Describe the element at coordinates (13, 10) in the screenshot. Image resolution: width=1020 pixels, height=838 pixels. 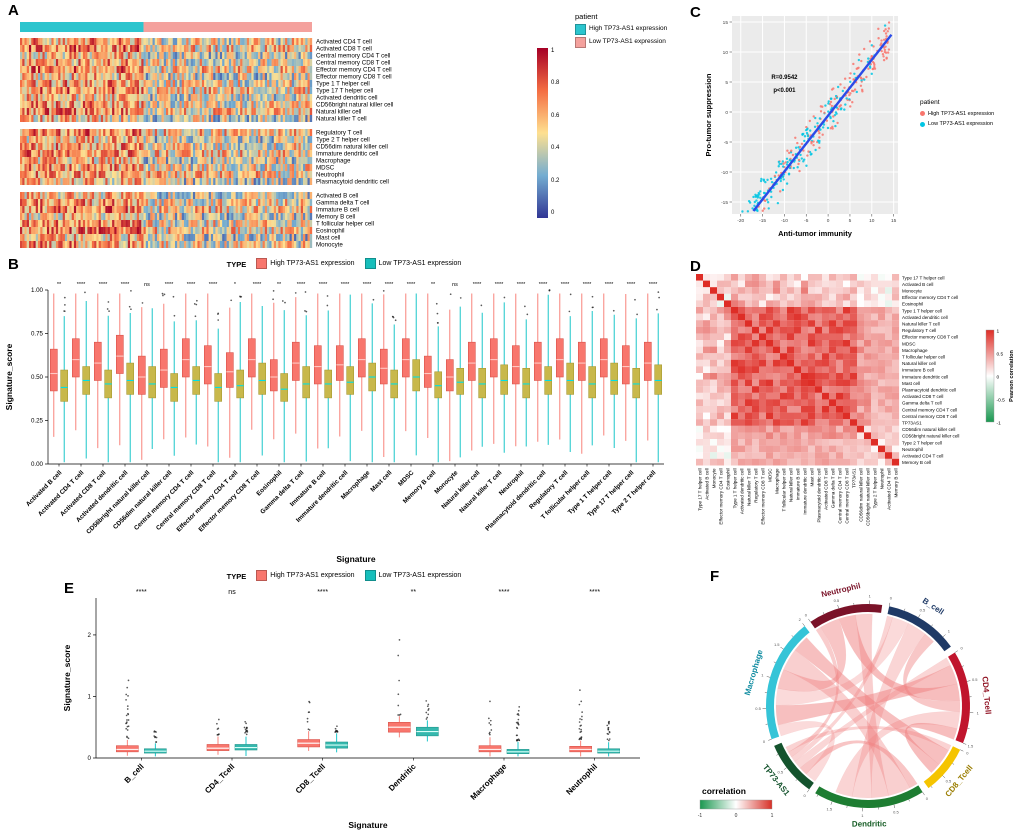
I see `panel-a-label: A` at that location.